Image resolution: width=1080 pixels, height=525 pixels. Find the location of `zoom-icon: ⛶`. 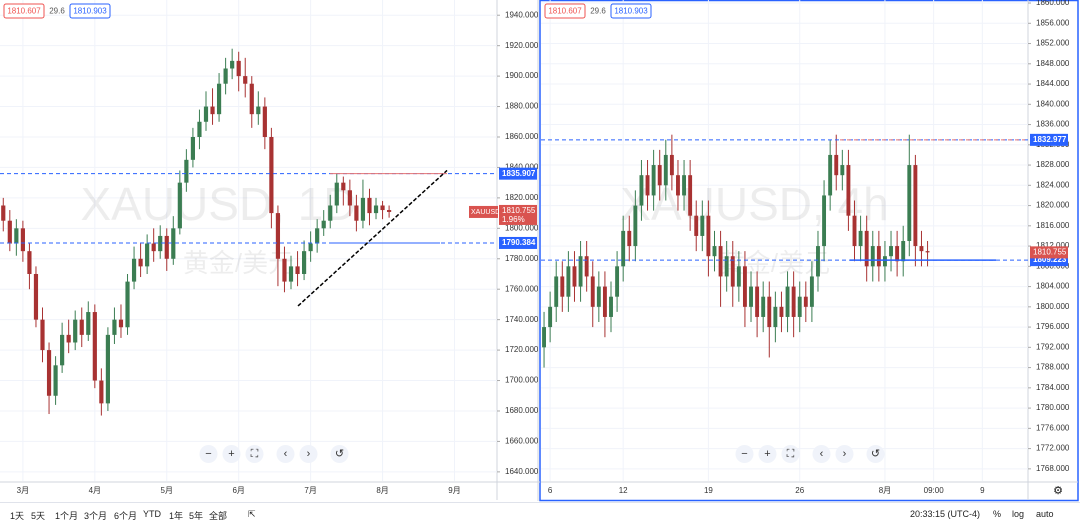

zoom-icon: ⛶ is located at coordinates (255, 454).